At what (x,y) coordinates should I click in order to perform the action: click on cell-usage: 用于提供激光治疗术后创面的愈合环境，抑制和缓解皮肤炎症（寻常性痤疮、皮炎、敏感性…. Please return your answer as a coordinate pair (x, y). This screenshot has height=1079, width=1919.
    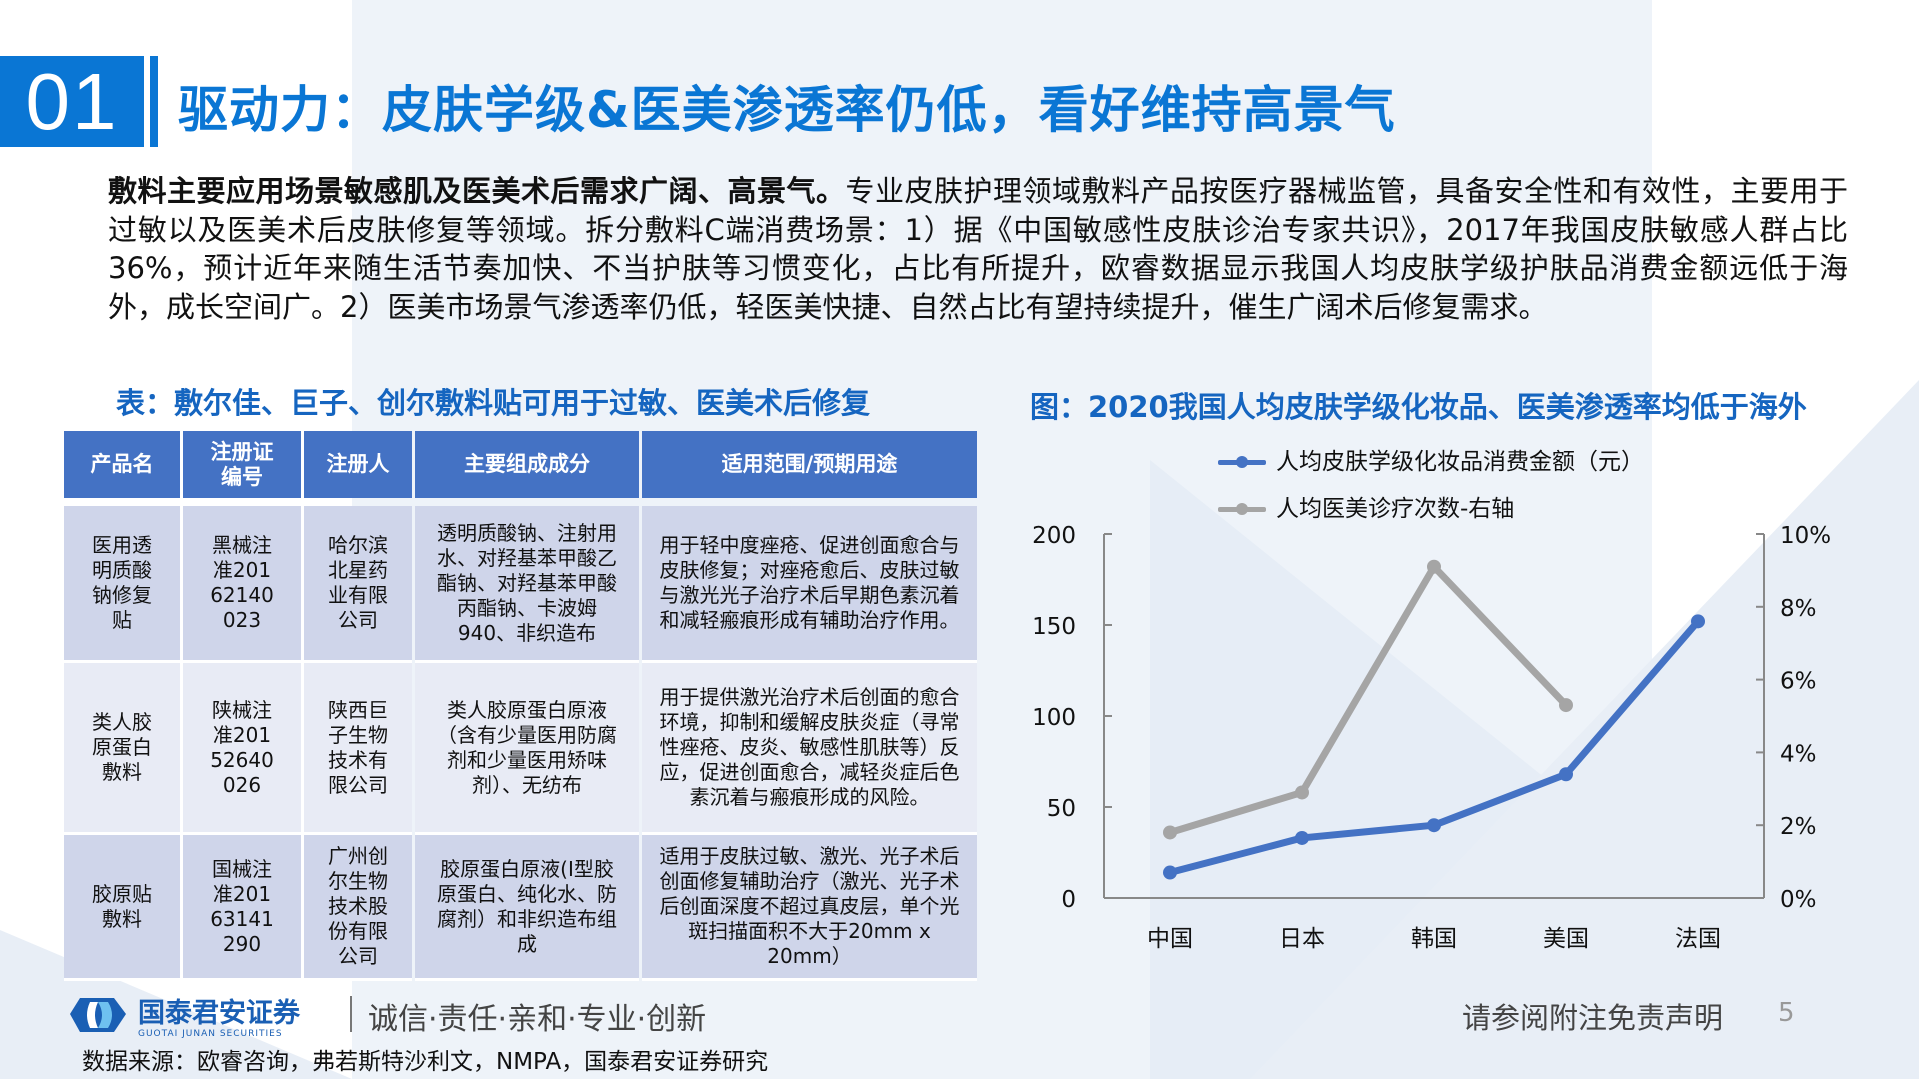
    Looking at the image, I should click on (809, 749).